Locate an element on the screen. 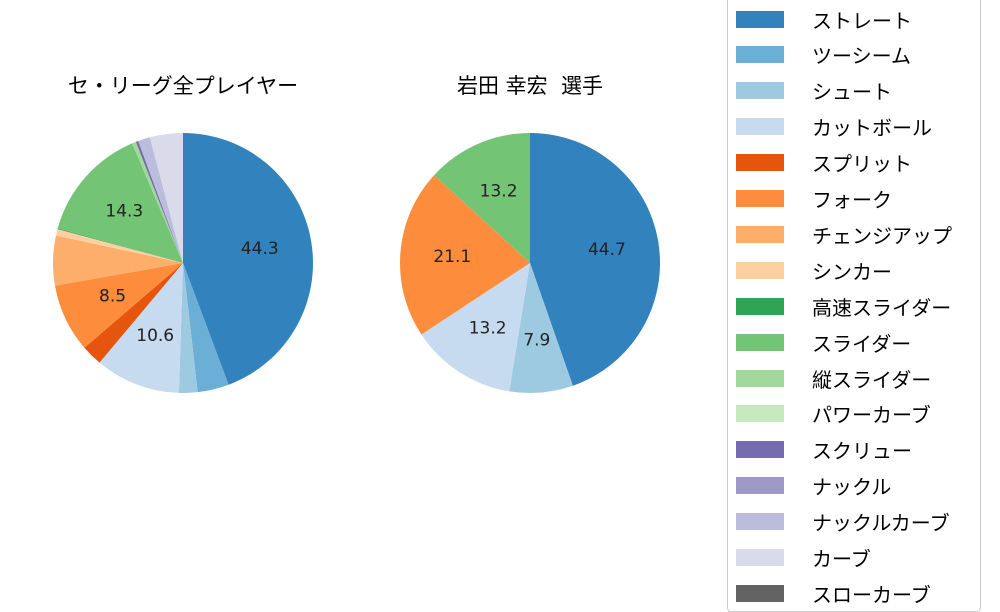 Image resolution: width=1000 pixels, height=612 pixels. right-chart-title: 岩田 幸宏 選手 is located at coordinates (530, 86).